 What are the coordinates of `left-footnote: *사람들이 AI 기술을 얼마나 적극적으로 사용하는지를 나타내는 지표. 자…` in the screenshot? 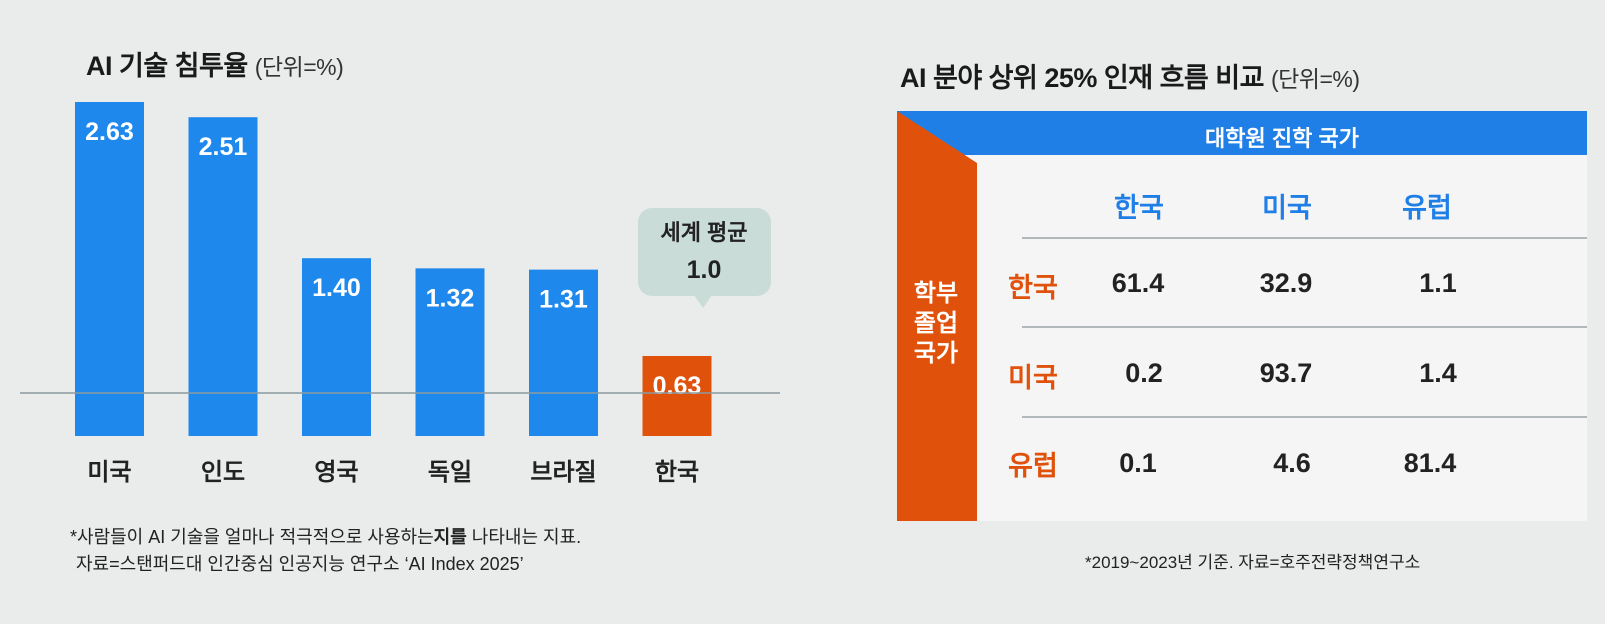 It's located at (325, 551).